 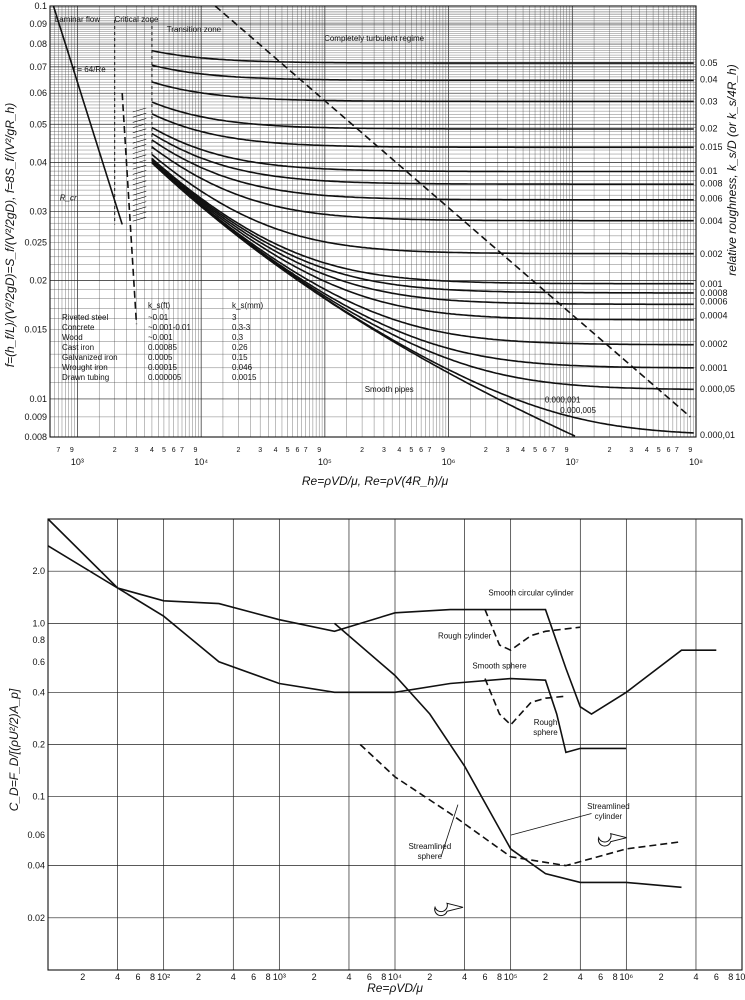 I want to click on drag-x-tick-label: 8, so click(x=499, y=977).